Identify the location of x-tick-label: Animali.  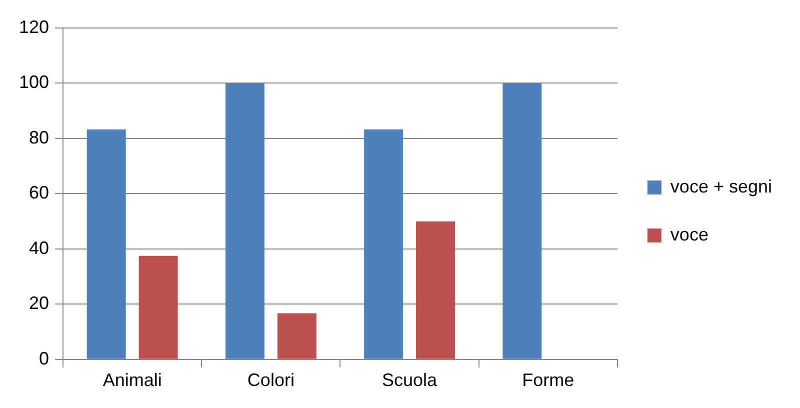
(132, 380).